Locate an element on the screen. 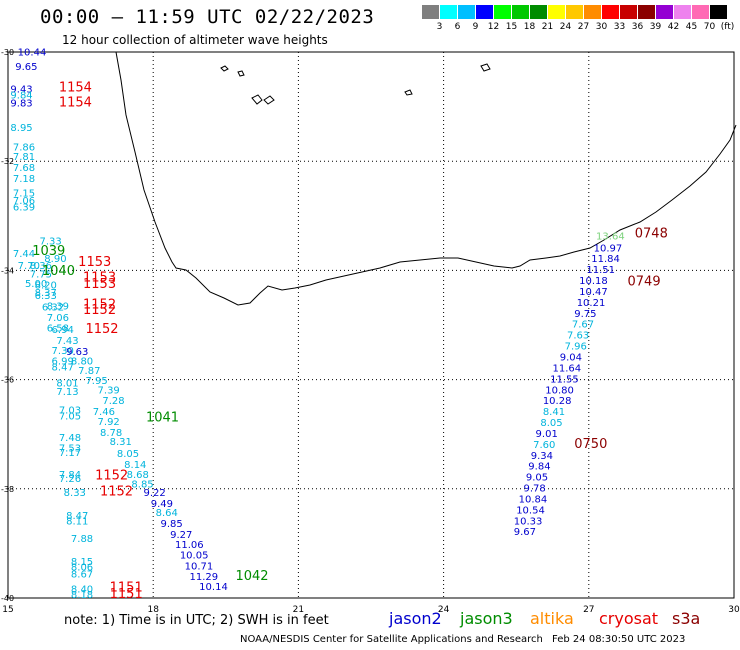 The image size is (740, 650). wave-height-value: 7.70 is located at coordinates (29, 266).